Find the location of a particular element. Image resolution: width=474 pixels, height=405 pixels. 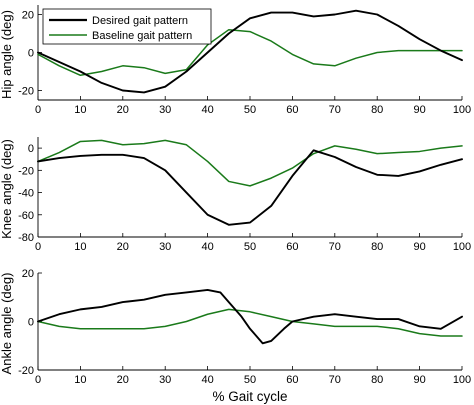

series-line-desired is located at coordinates (250, 317).